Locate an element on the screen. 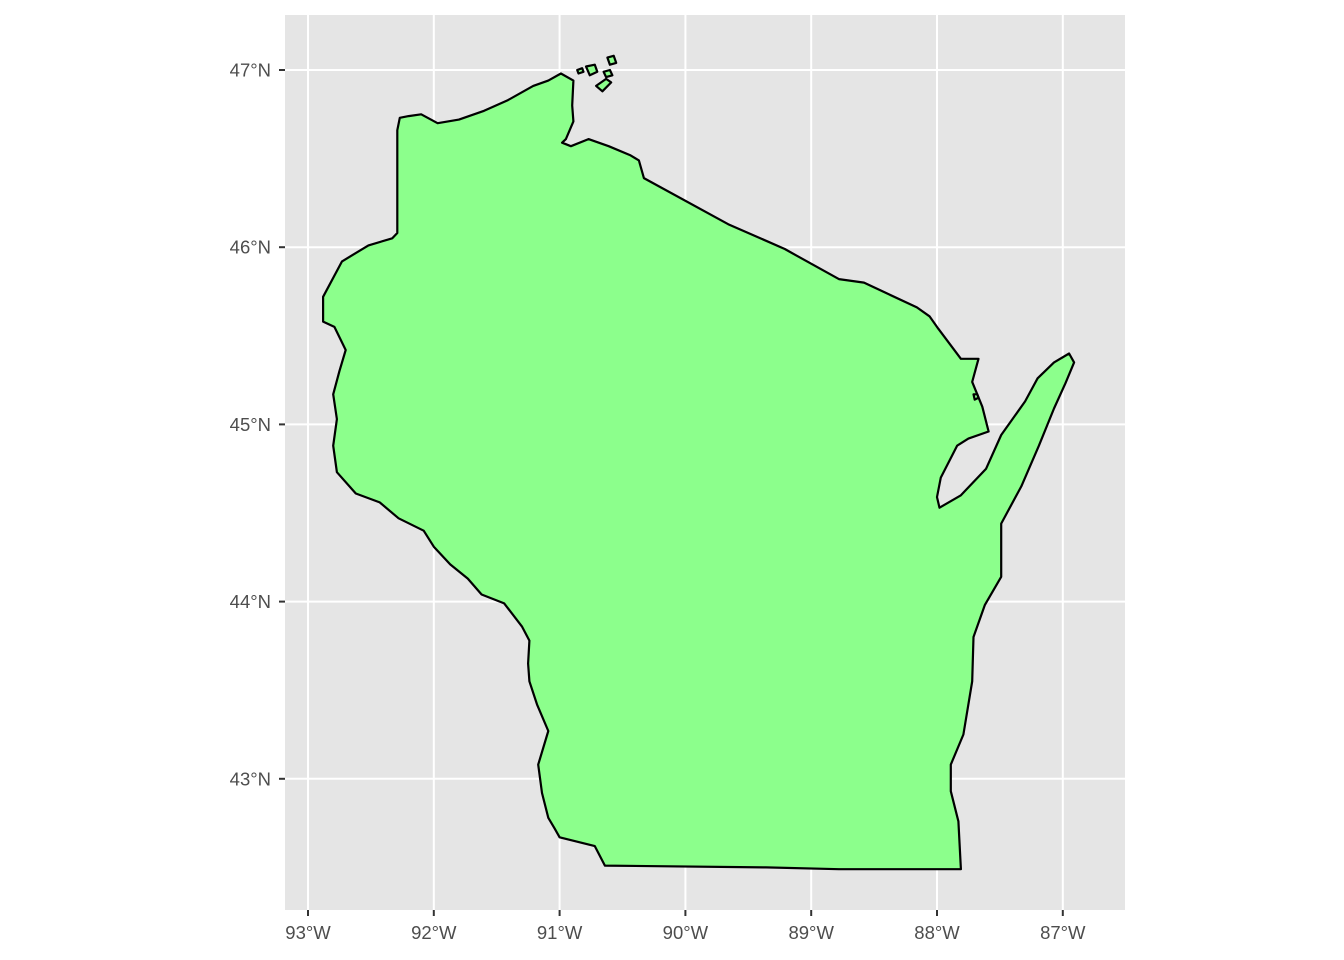  x-tick-label: 92°W is located at coordinates (434, 932).